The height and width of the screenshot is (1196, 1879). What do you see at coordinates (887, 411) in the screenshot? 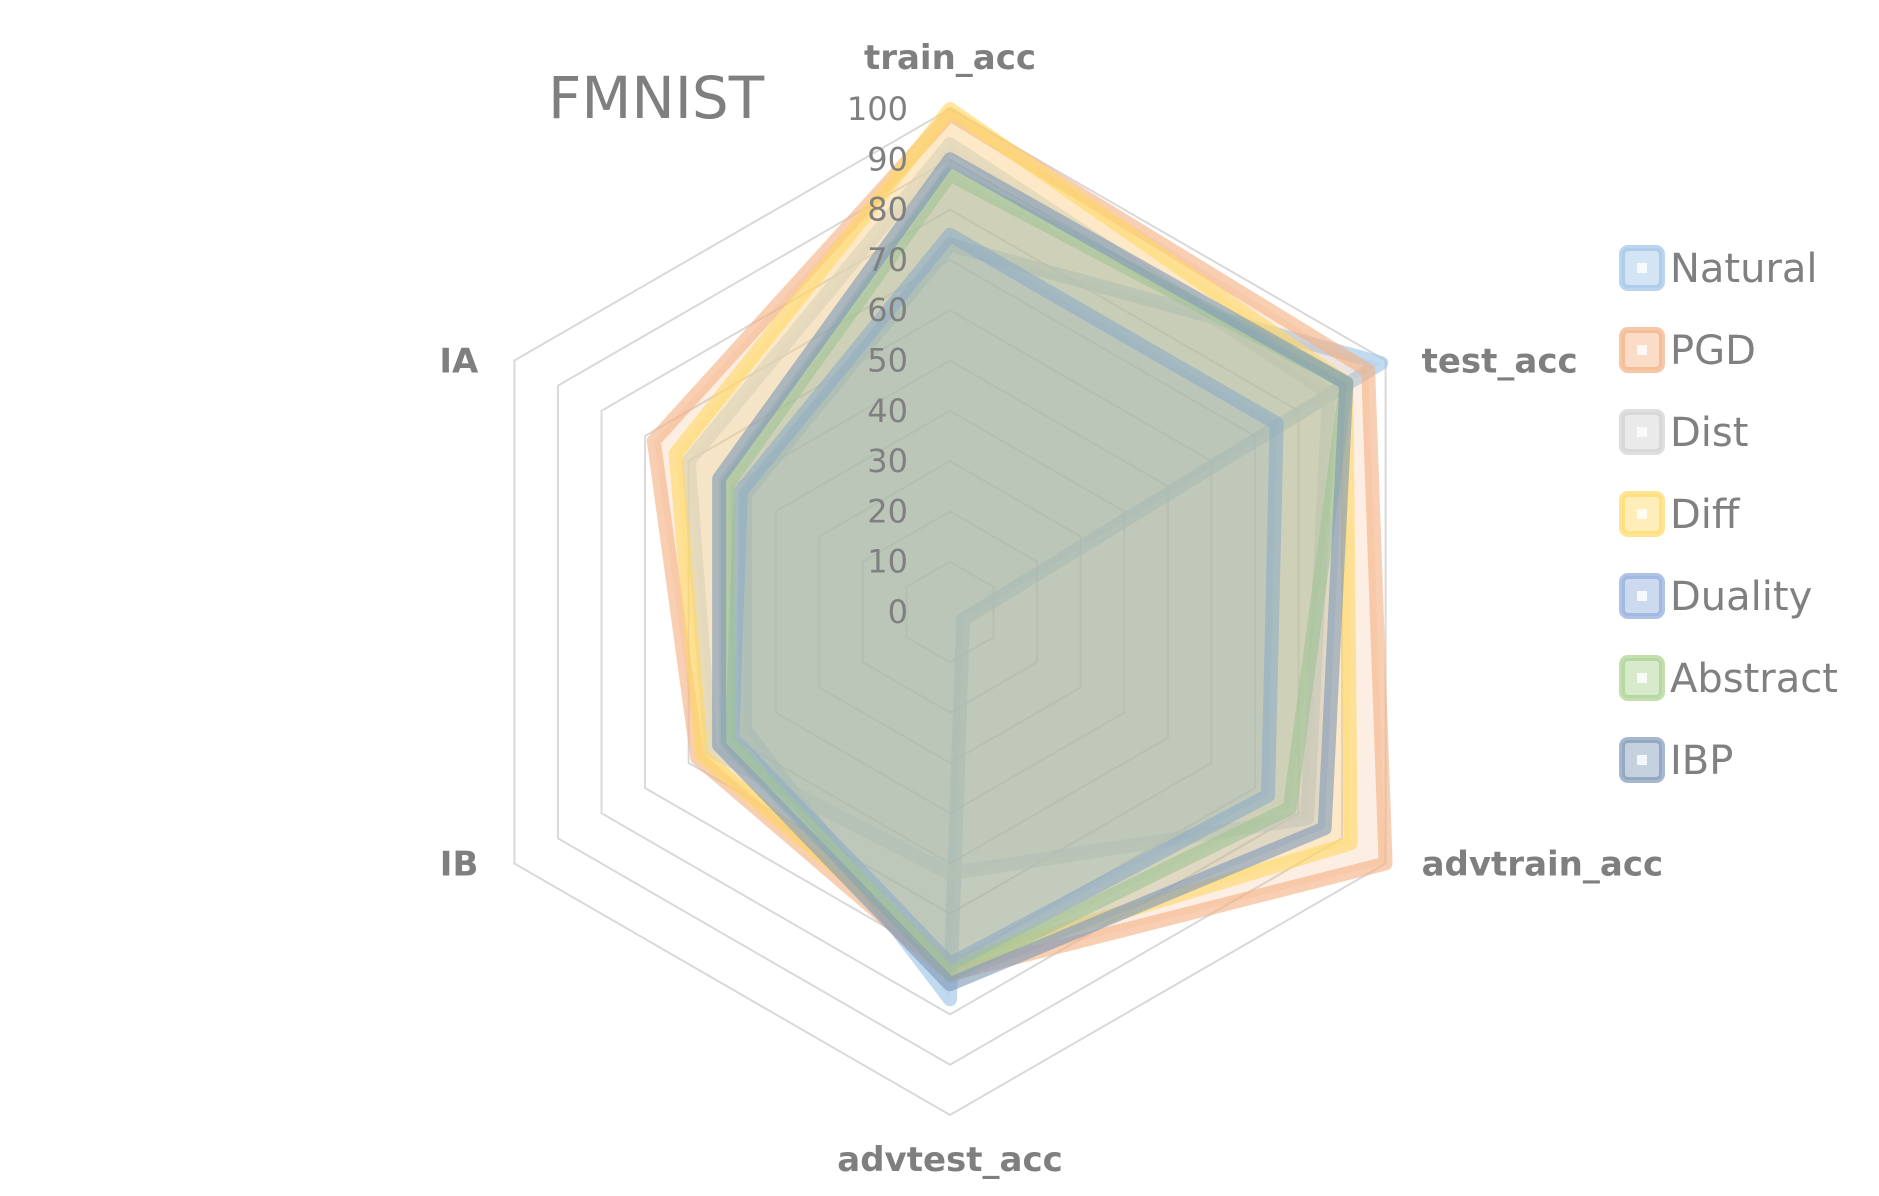
I see `tick-label: 40` at bounding box center [887, 411].